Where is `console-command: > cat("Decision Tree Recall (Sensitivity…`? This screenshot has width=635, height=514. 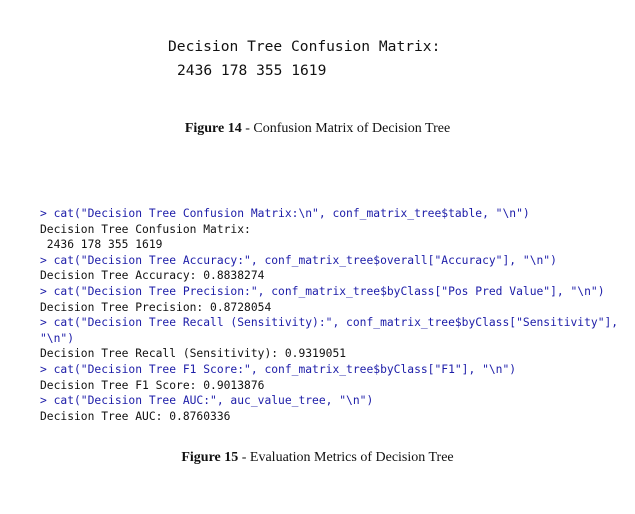
console-command: > cat("Decision Tree Recall (Sensitivity… is located at coordinates (329, 323).